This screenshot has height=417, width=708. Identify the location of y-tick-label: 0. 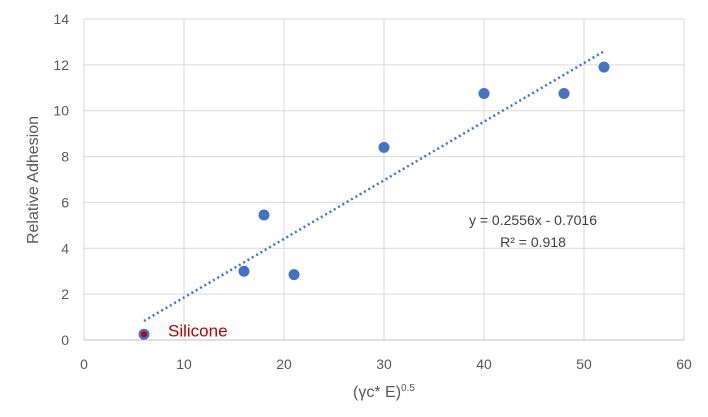
(65, 340).